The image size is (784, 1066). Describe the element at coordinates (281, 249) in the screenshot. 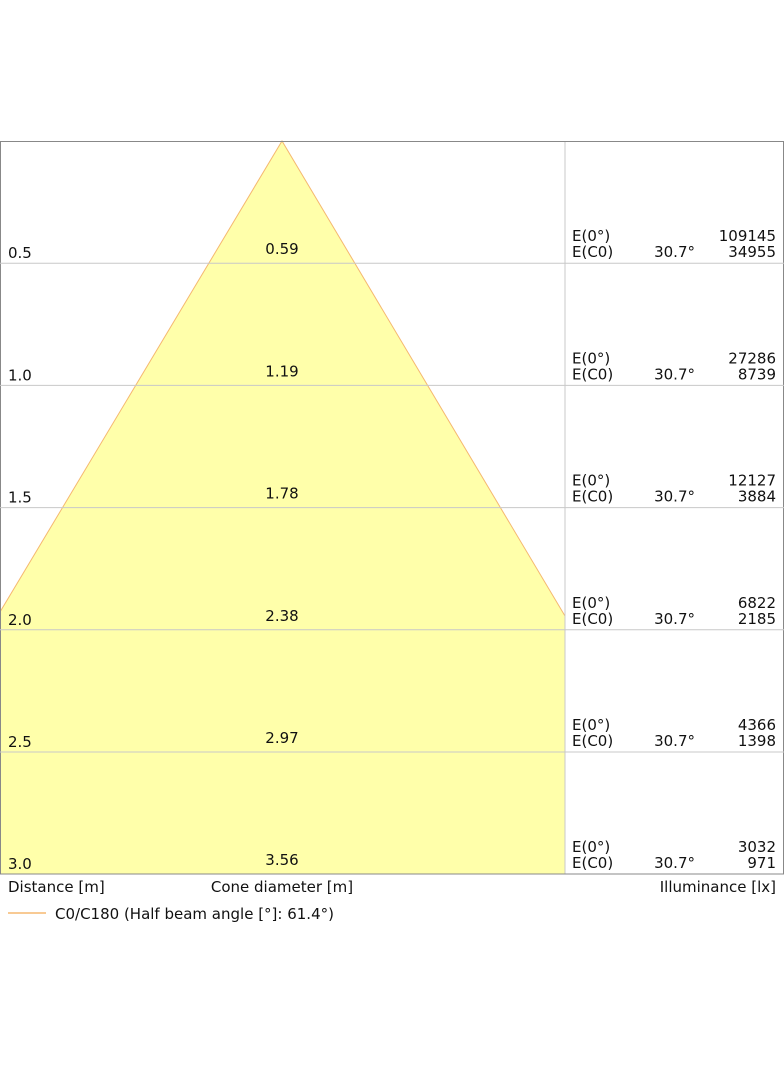

I see `diameter-label: 0.59` at that location.